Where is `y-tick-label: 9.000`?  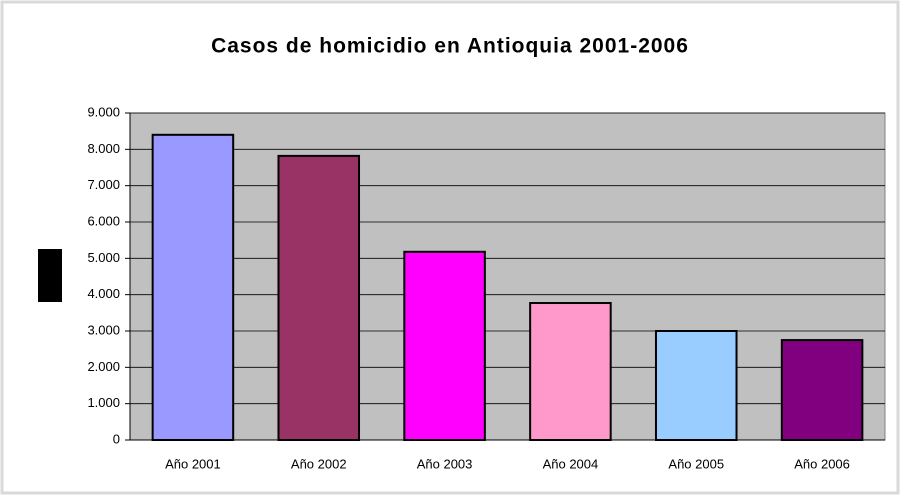
y-tick-label: 9.000 is located at coordinates (103, 111).